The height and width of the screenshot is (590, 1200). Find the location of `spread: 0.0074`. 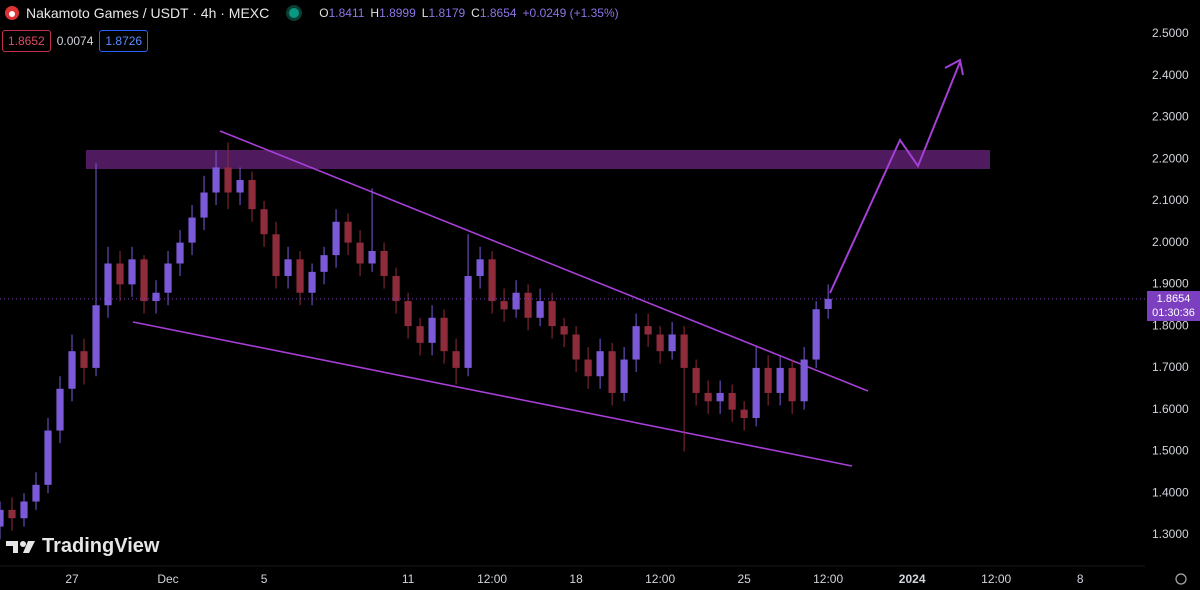

spread: 0.0074 is located at coordinates (75, 41).